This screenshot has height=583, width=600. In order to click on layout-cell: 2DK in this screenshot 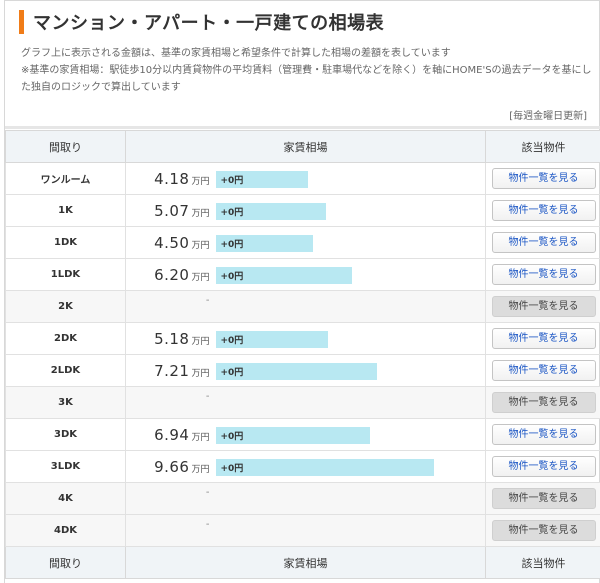, I will do `click(65, 338)`.